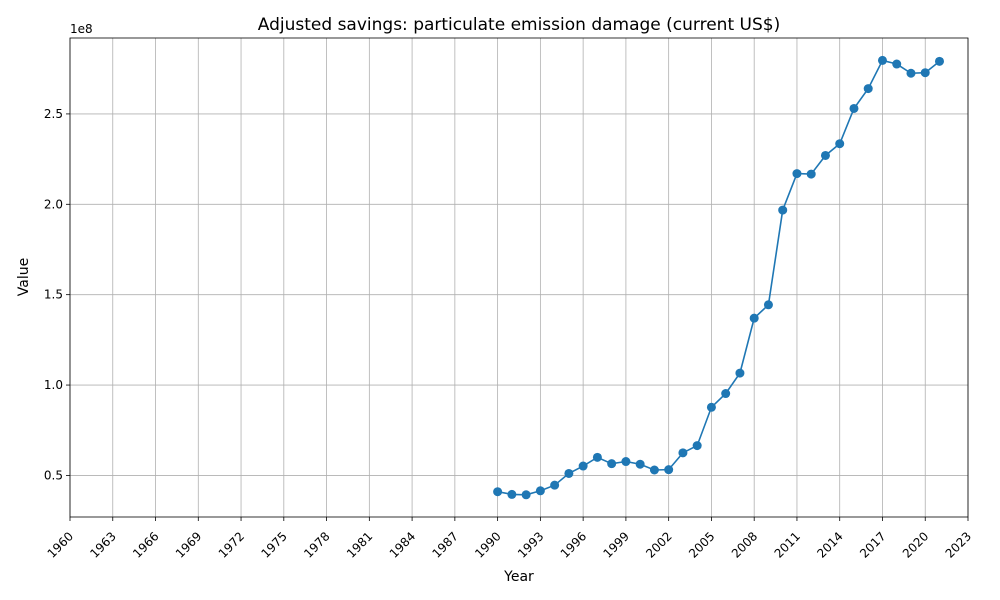  What do you see at coordinates (444, 544) in the screenshot?
I see `x-tick-label: 1987` at bounding box center [444, 544].